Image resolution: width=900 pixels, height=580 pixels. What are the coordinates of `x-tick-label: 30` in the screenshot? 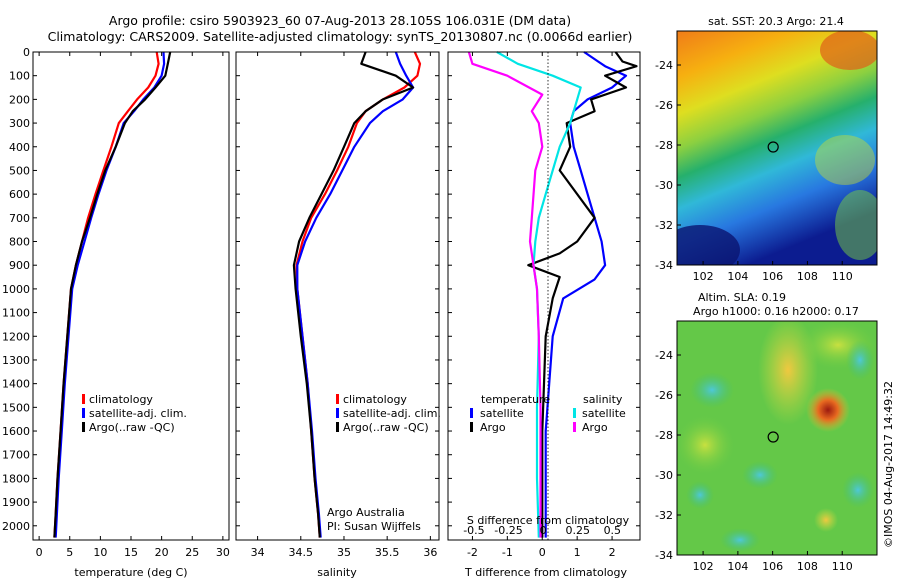 It's located at (223, 552).